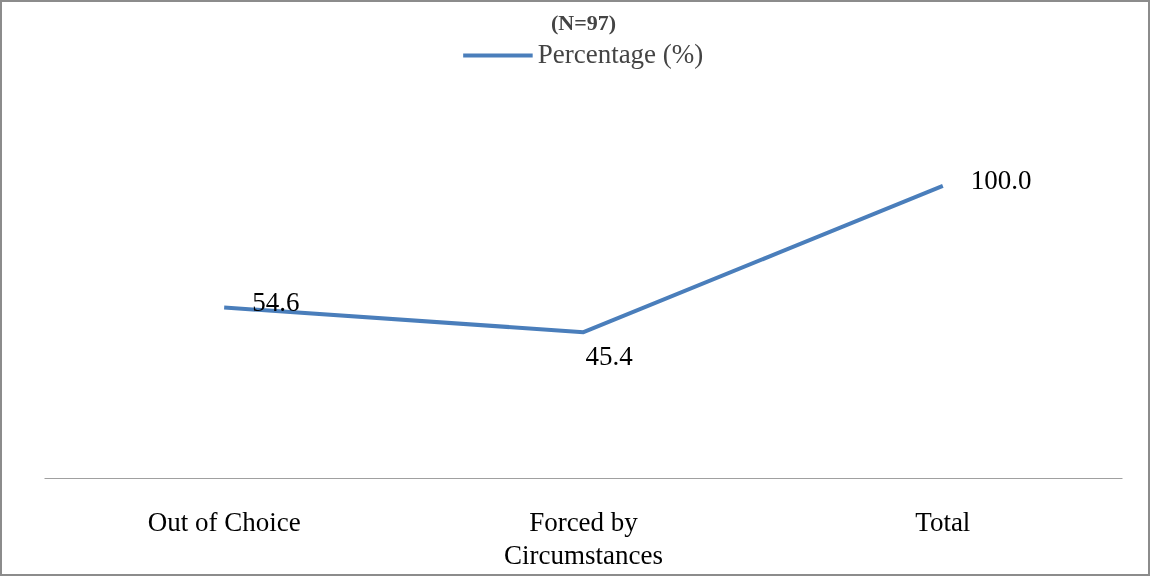 This screenshot has width=1157, height=583. I want to click on chart-title: (N=97), so click(583, 22).